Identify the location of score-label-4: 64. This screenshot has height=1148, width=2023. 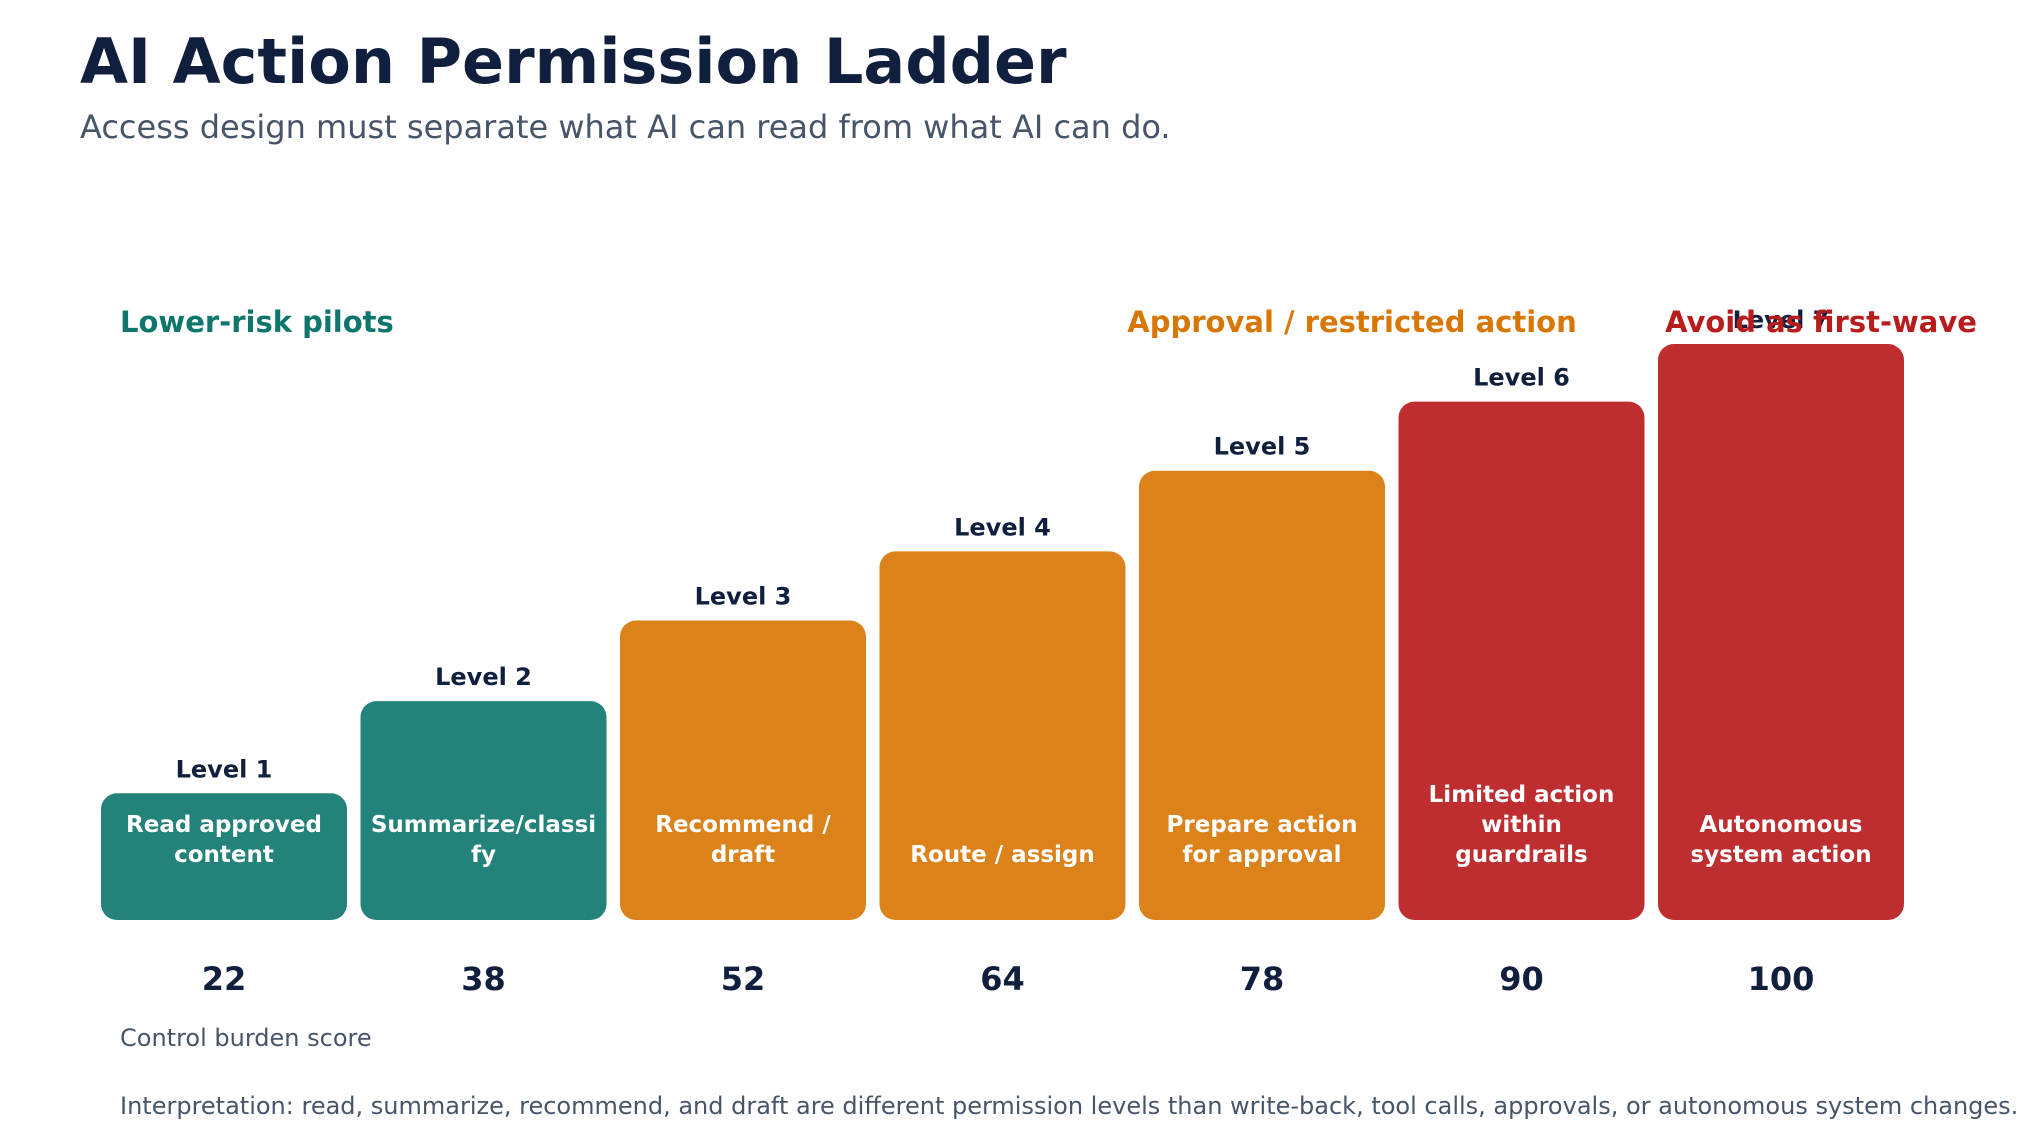
(1002, 979).